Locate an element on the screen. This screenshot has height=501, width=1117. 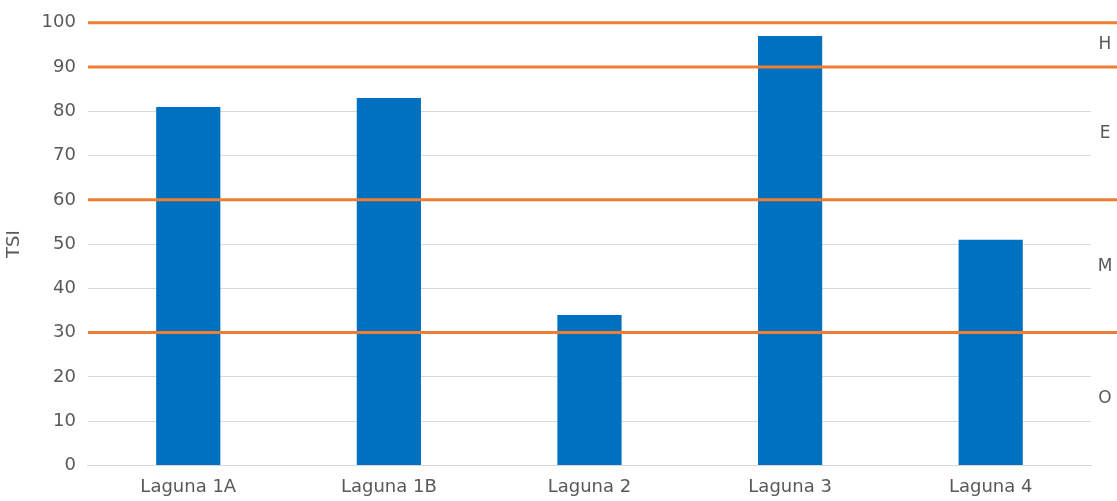
y-axis-title: TSI is located at coordinates (13, 244).